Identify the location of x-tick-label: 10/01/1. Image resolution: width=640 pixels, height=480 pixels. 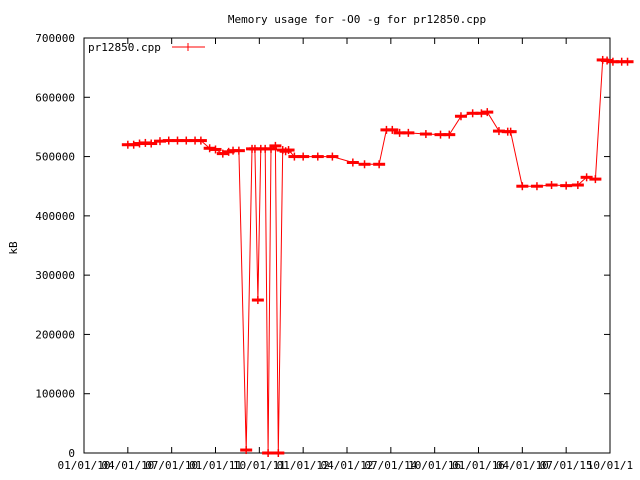
(610, 465).